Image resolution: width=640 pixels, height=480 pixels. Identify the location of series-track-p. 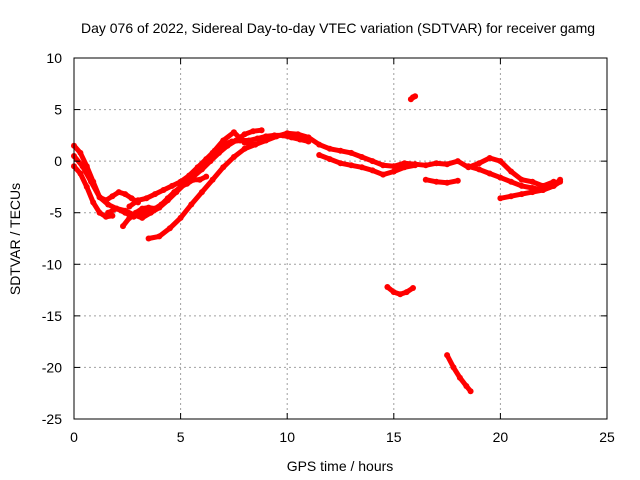
(413, 98).